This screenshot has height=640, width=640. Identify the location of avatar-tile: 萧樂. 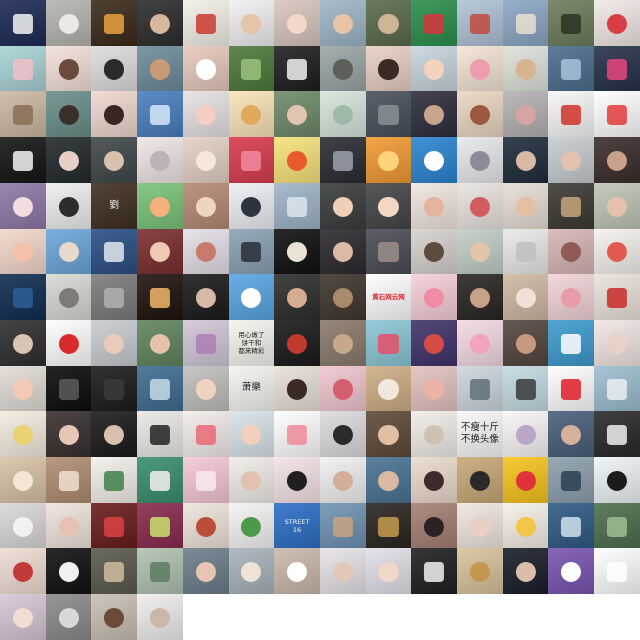
(251, 388).